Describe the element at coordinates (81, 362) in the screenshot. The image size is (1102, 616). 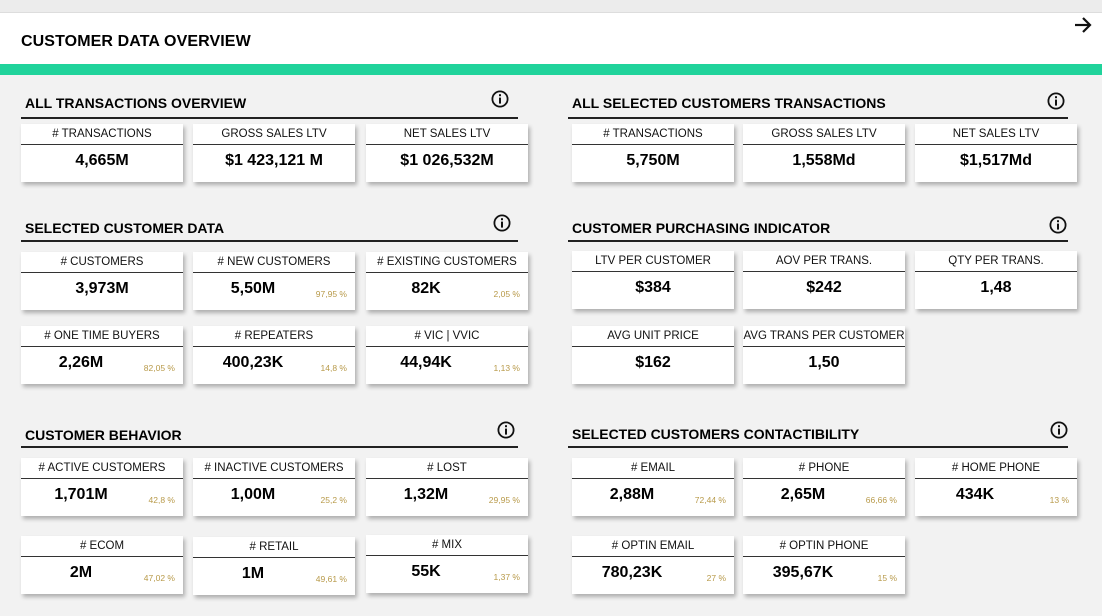
I see `kpi-value: 2,26M` at that location.